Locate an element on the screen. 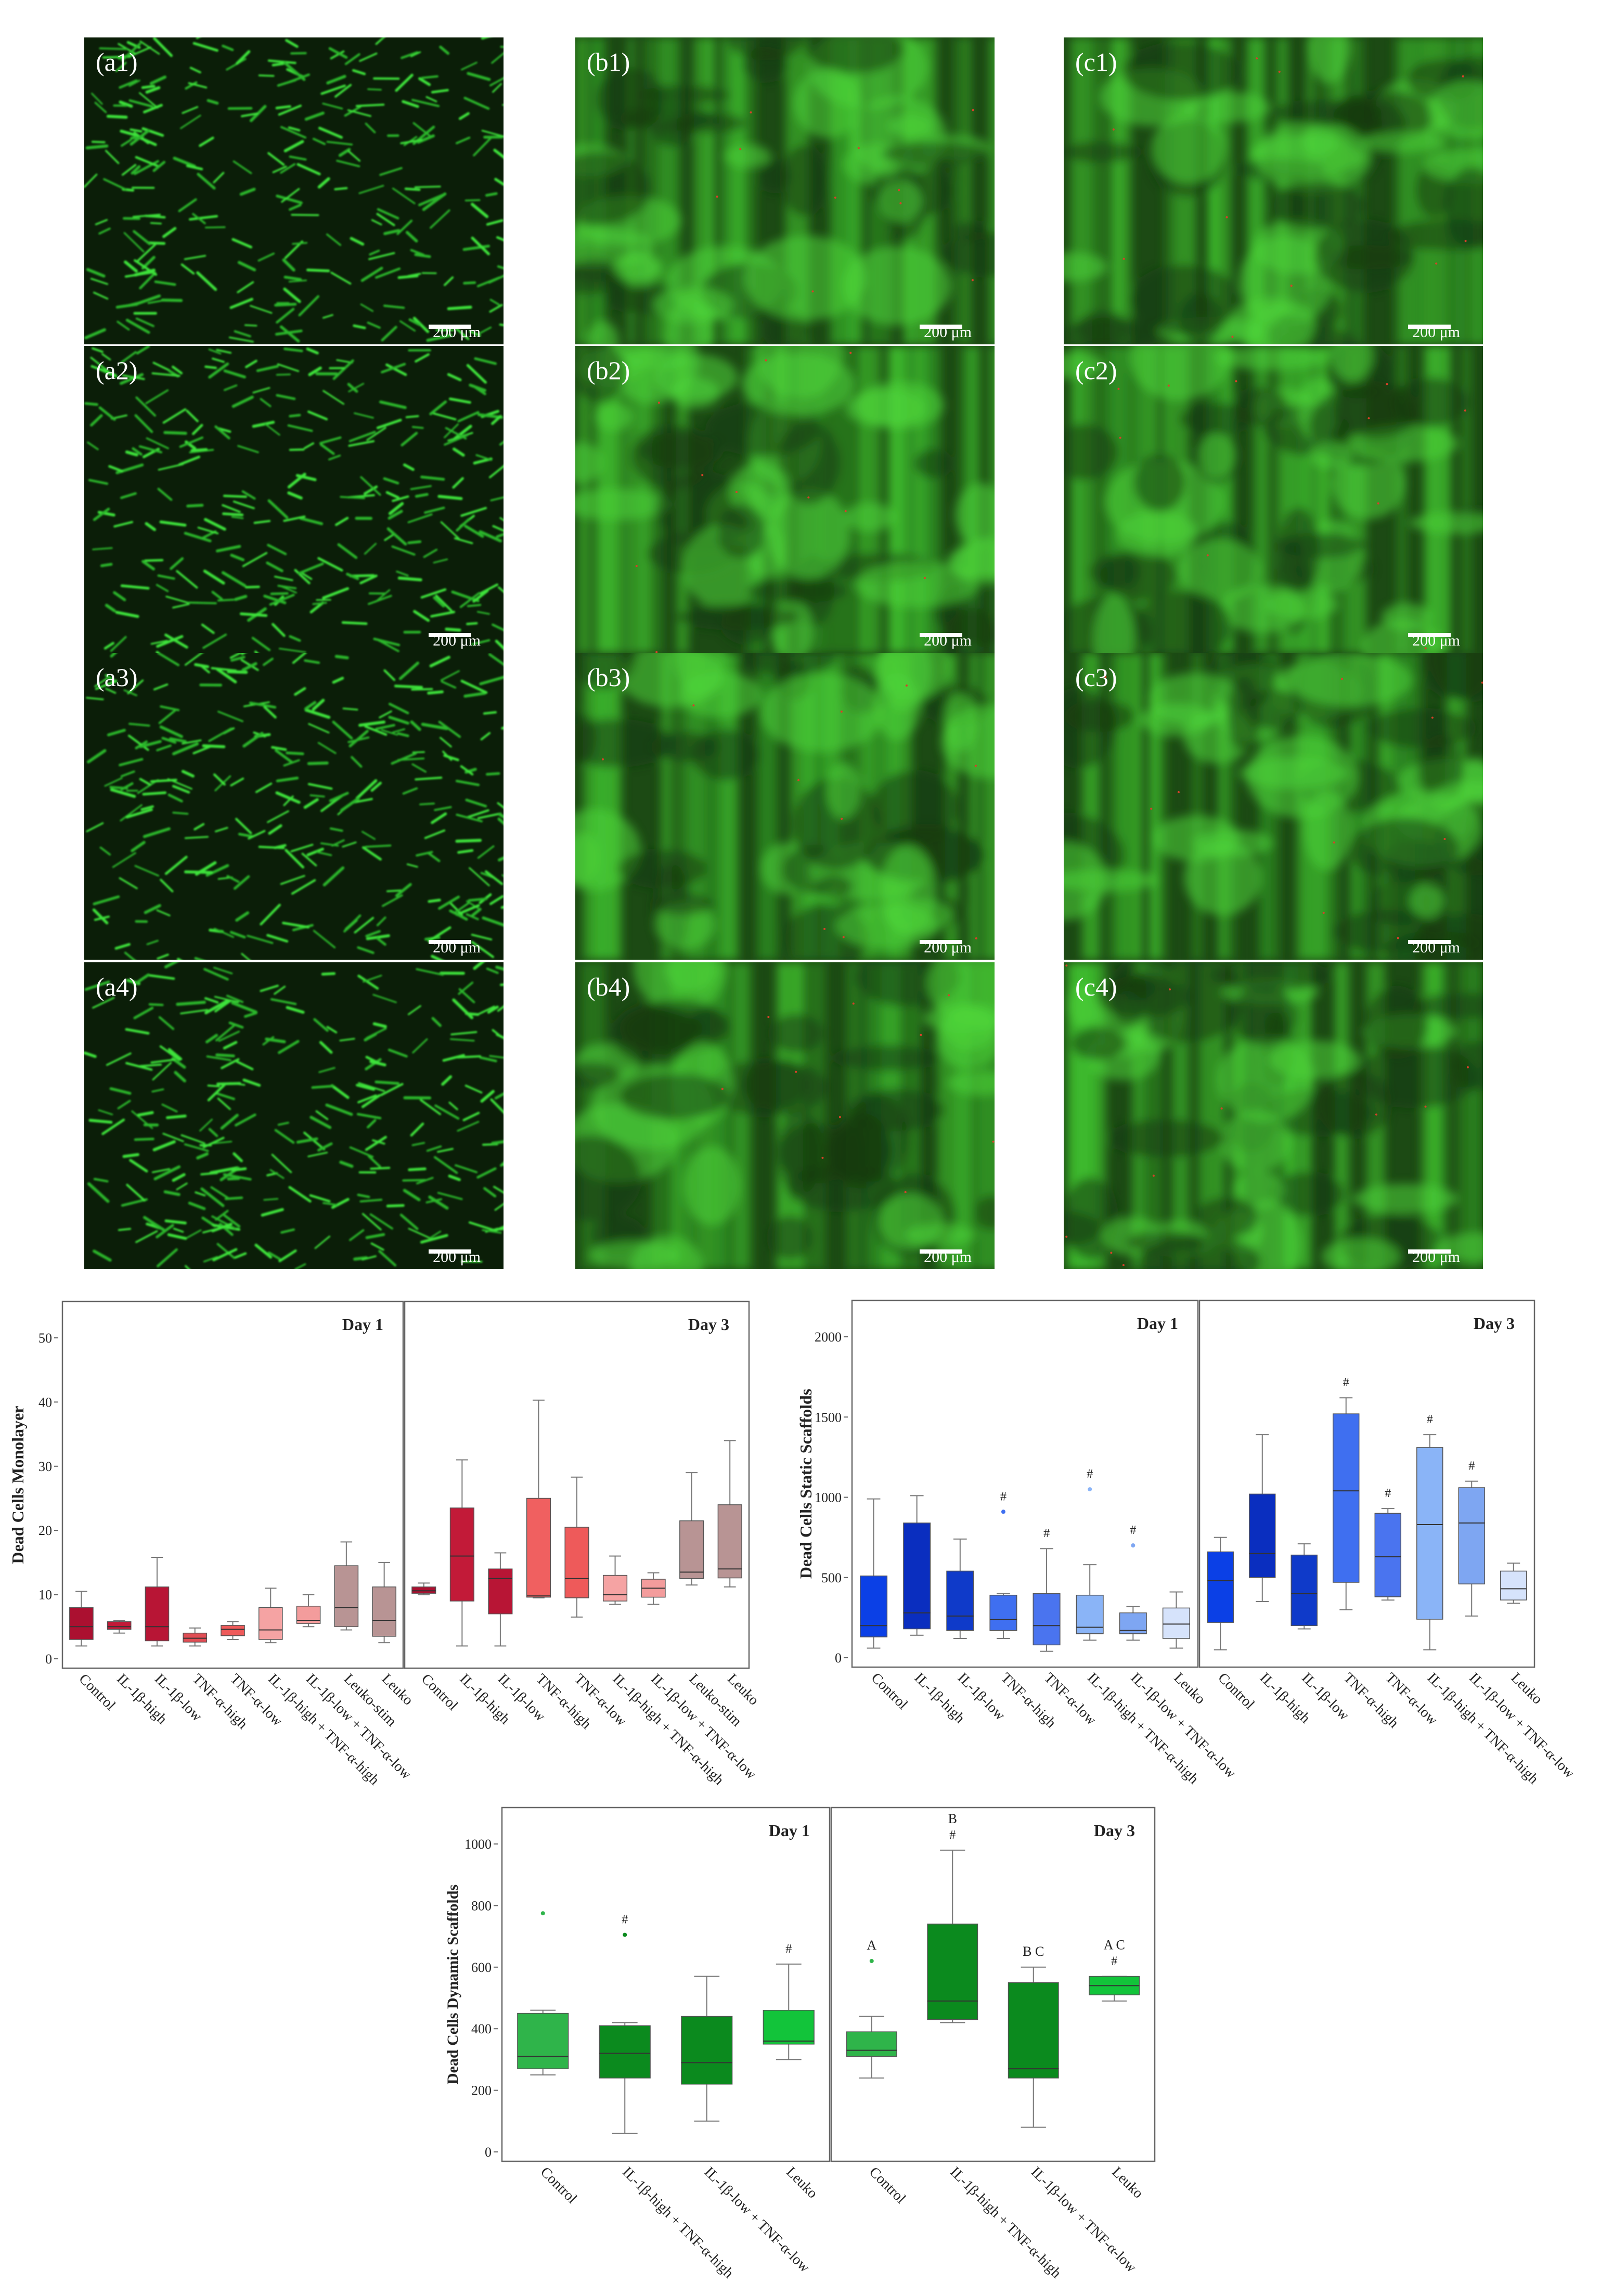  y-tick-label: 800 is located at coordinates (481, 1905).